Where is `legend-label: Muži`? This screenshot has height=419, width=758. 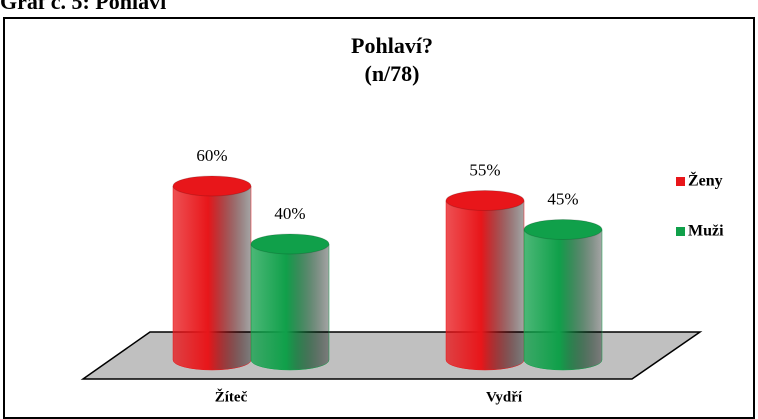 legend-label: Muži is located at coordinates (706, 231).